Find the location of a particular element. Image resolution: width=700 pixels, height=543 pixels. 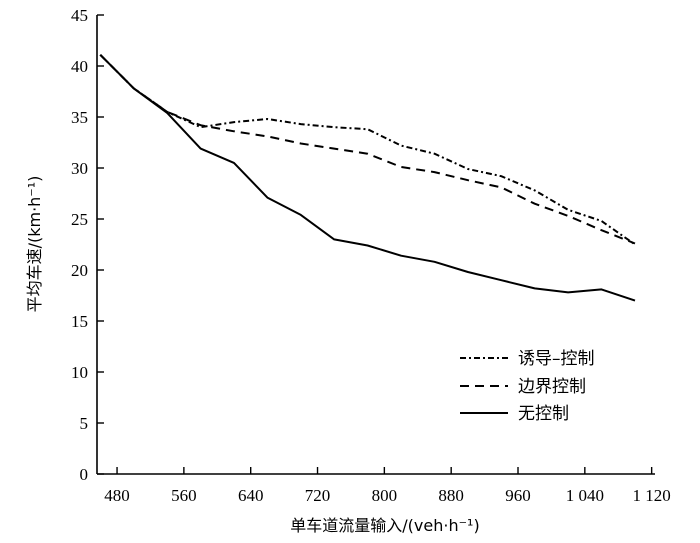

y-tick-label: 10 is located at coordinates (79, 372).